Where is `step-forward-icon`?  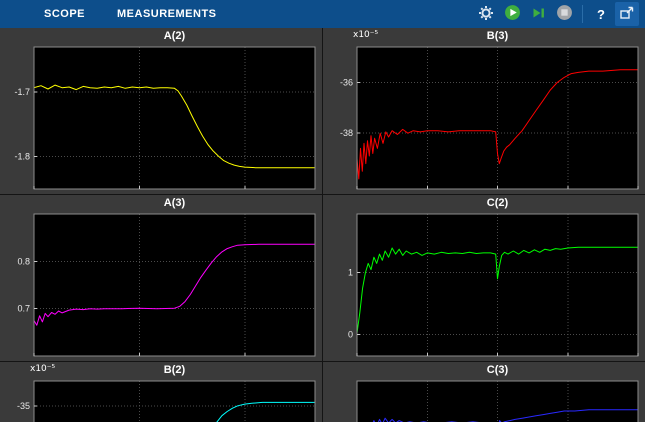 step-forward-icon is located at coordinates (538, 14).